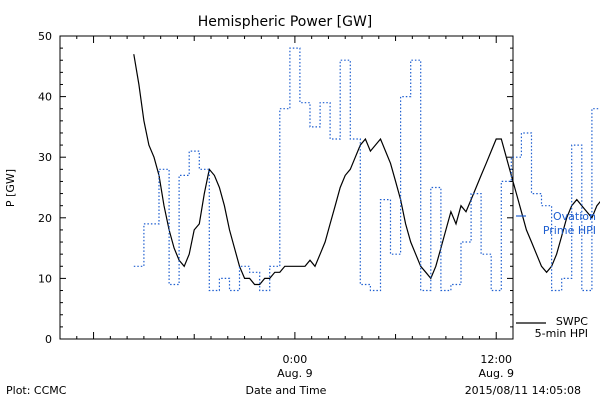 Image resolution: width=600 pixels, height=400 pixels. What do you see at coordinates (45, 36) in the screenshot?
I see `y-tick-label: 50` at bounding box center [45, 36].